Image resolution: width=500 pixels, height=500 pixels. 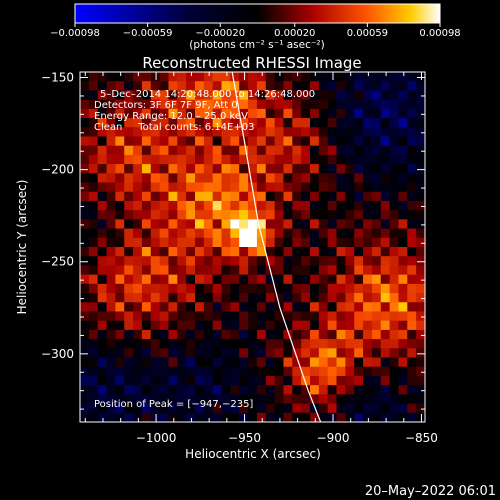 What do you see at coordinates (439, 33) in the screenshot?
I see `colorbar-tick-label: 0.00098` at bounding box center [439, 33].